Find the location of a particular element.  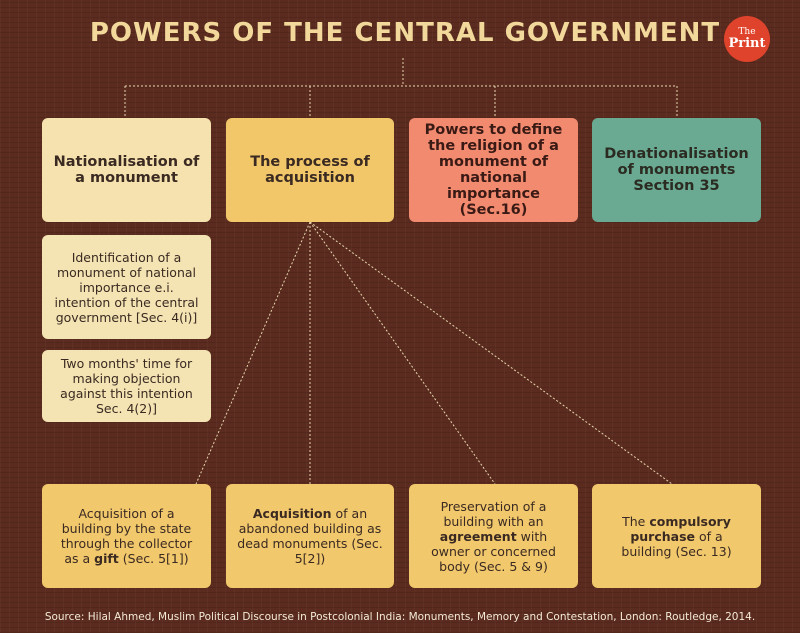

acquisition-process-label: The process of acquisition is located at coordinates (310, 170).